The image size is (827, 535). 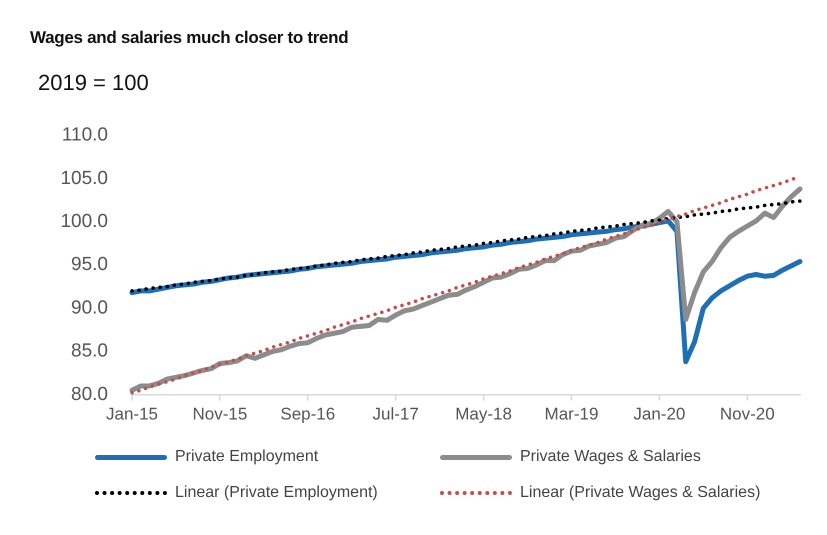 I want to click on legend-label: Private Wages & Salaries, so click(x=610, y=457).